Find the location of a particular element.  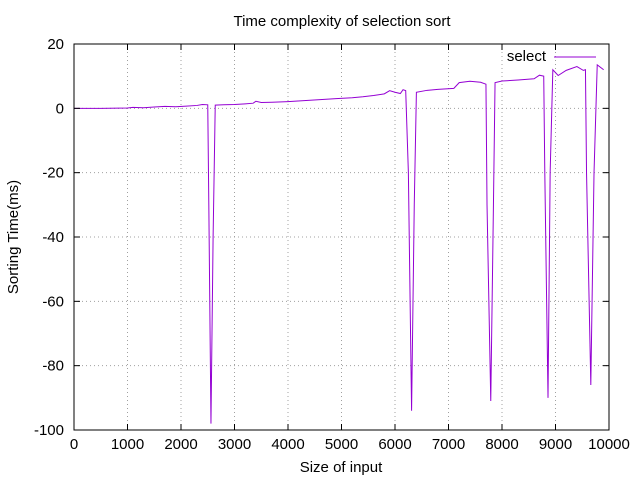

y-axis-label: Sorting Time(ms) is located at coordinates (13, 237).